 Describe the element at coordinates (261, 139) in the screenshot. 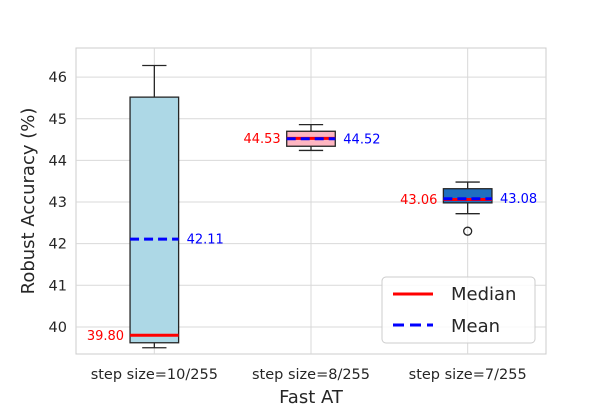

I see `median-value-label: 44.53` at that location.